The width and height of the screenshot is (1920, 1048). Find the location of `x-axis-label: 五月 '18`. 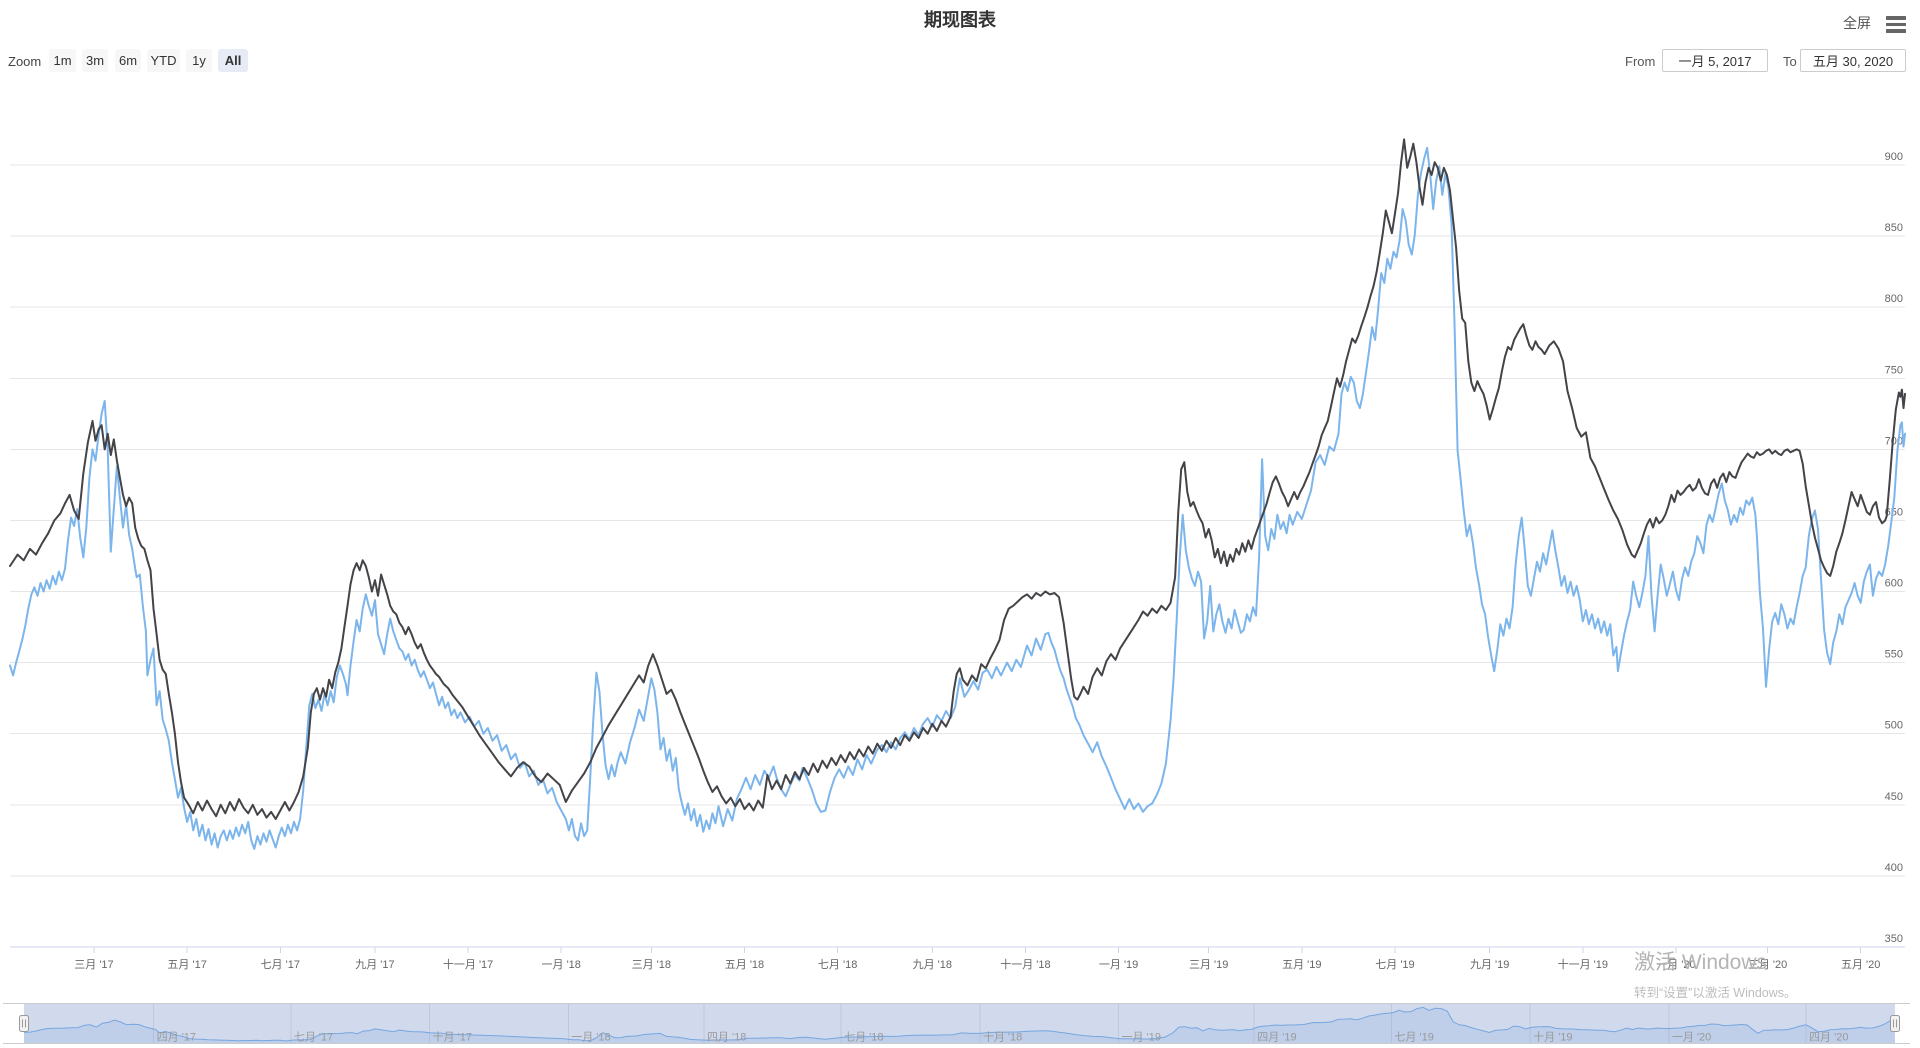

x-axis-label: 五月 '18 is located at coordinates (744, 965).